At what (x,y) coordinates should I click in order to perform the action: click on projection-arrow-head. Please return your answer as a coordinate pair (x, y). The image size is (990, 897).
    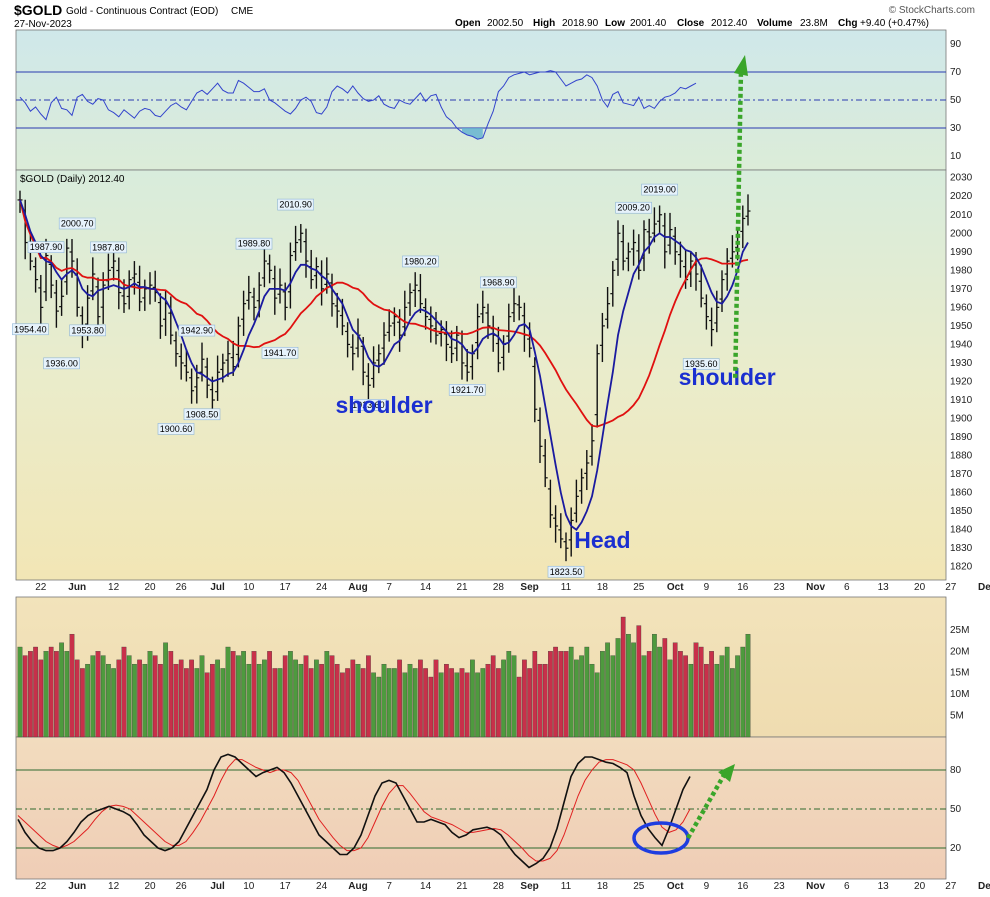
    Looking at the image, I should click on (741, 65).